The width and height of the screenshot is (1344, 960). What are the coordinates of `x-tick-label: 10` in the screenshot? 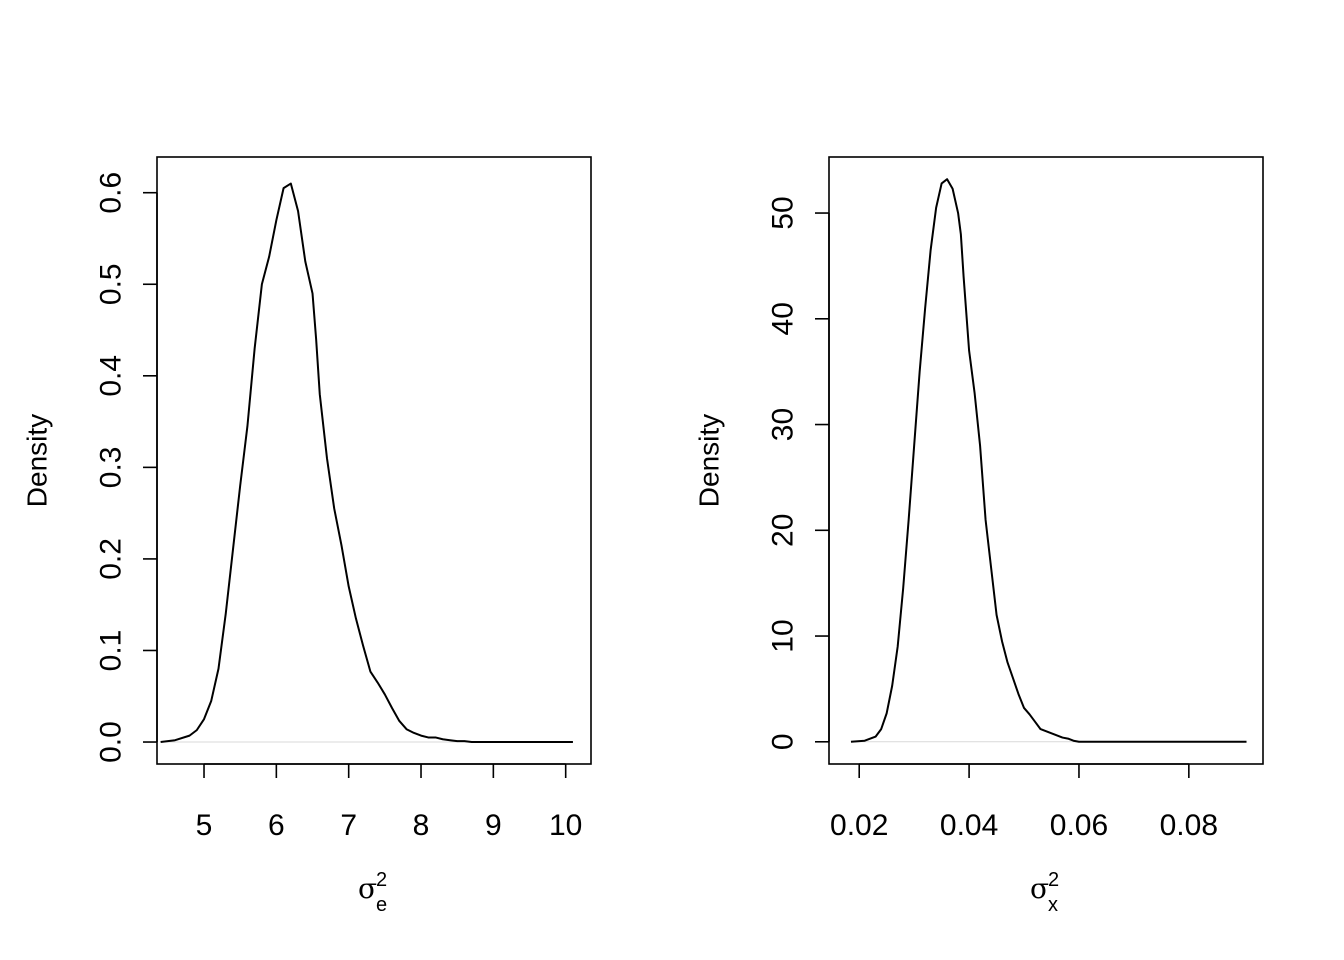 It's located at (565, 825).